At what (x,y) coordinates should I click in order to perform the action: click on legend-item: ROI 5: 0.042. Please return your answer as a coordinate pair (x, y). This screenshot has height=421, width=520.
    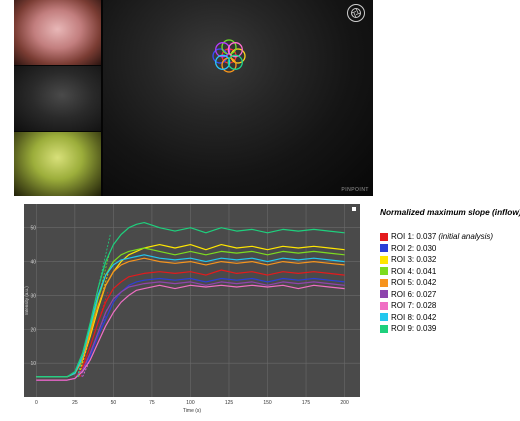
    Looking at the image, I should click on (450, 283).